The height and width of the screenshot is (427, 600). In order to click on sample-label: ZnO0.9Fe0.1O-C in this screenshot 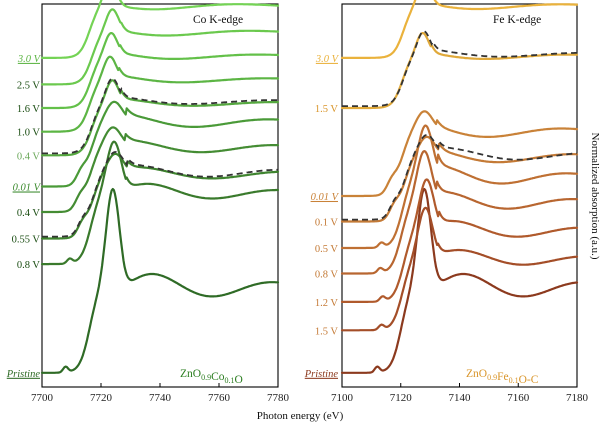, I will do `click(502, 377)`.